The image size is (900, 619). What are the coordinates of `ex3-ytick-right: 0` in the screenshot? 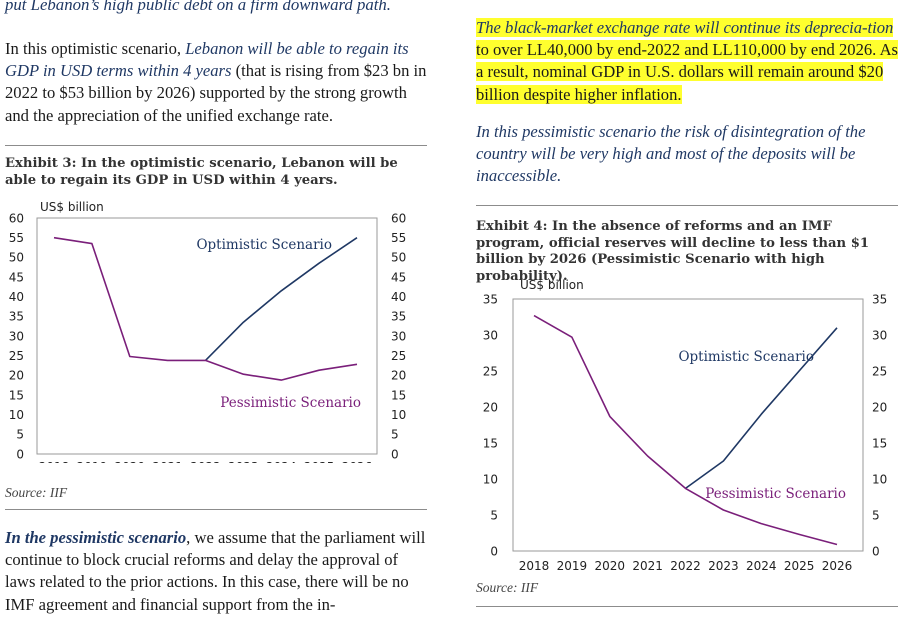 It's located at (395, 454).